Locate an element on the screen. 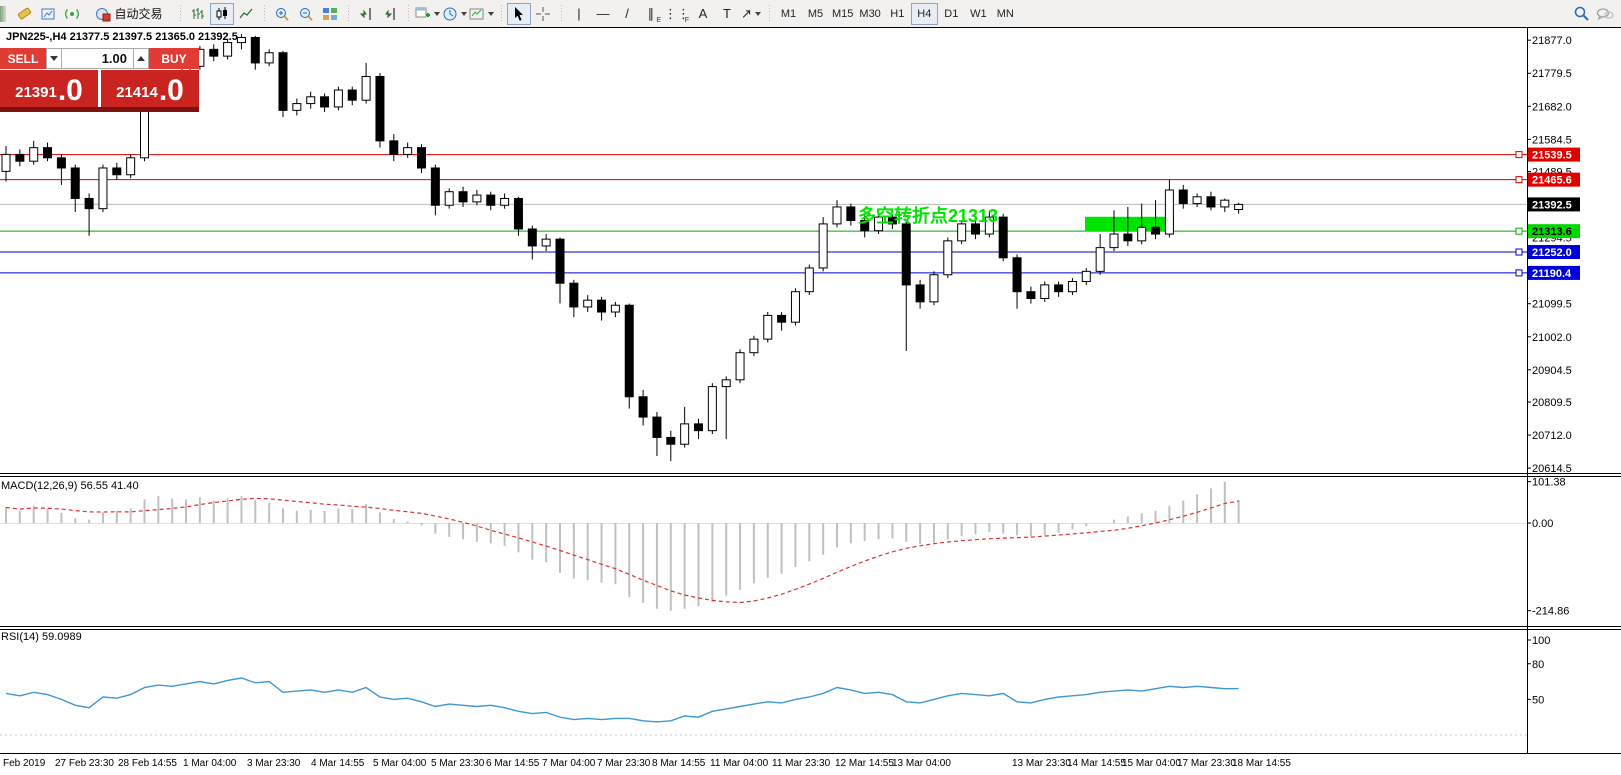  tile-windows-button is located at coordinates (330, 14).